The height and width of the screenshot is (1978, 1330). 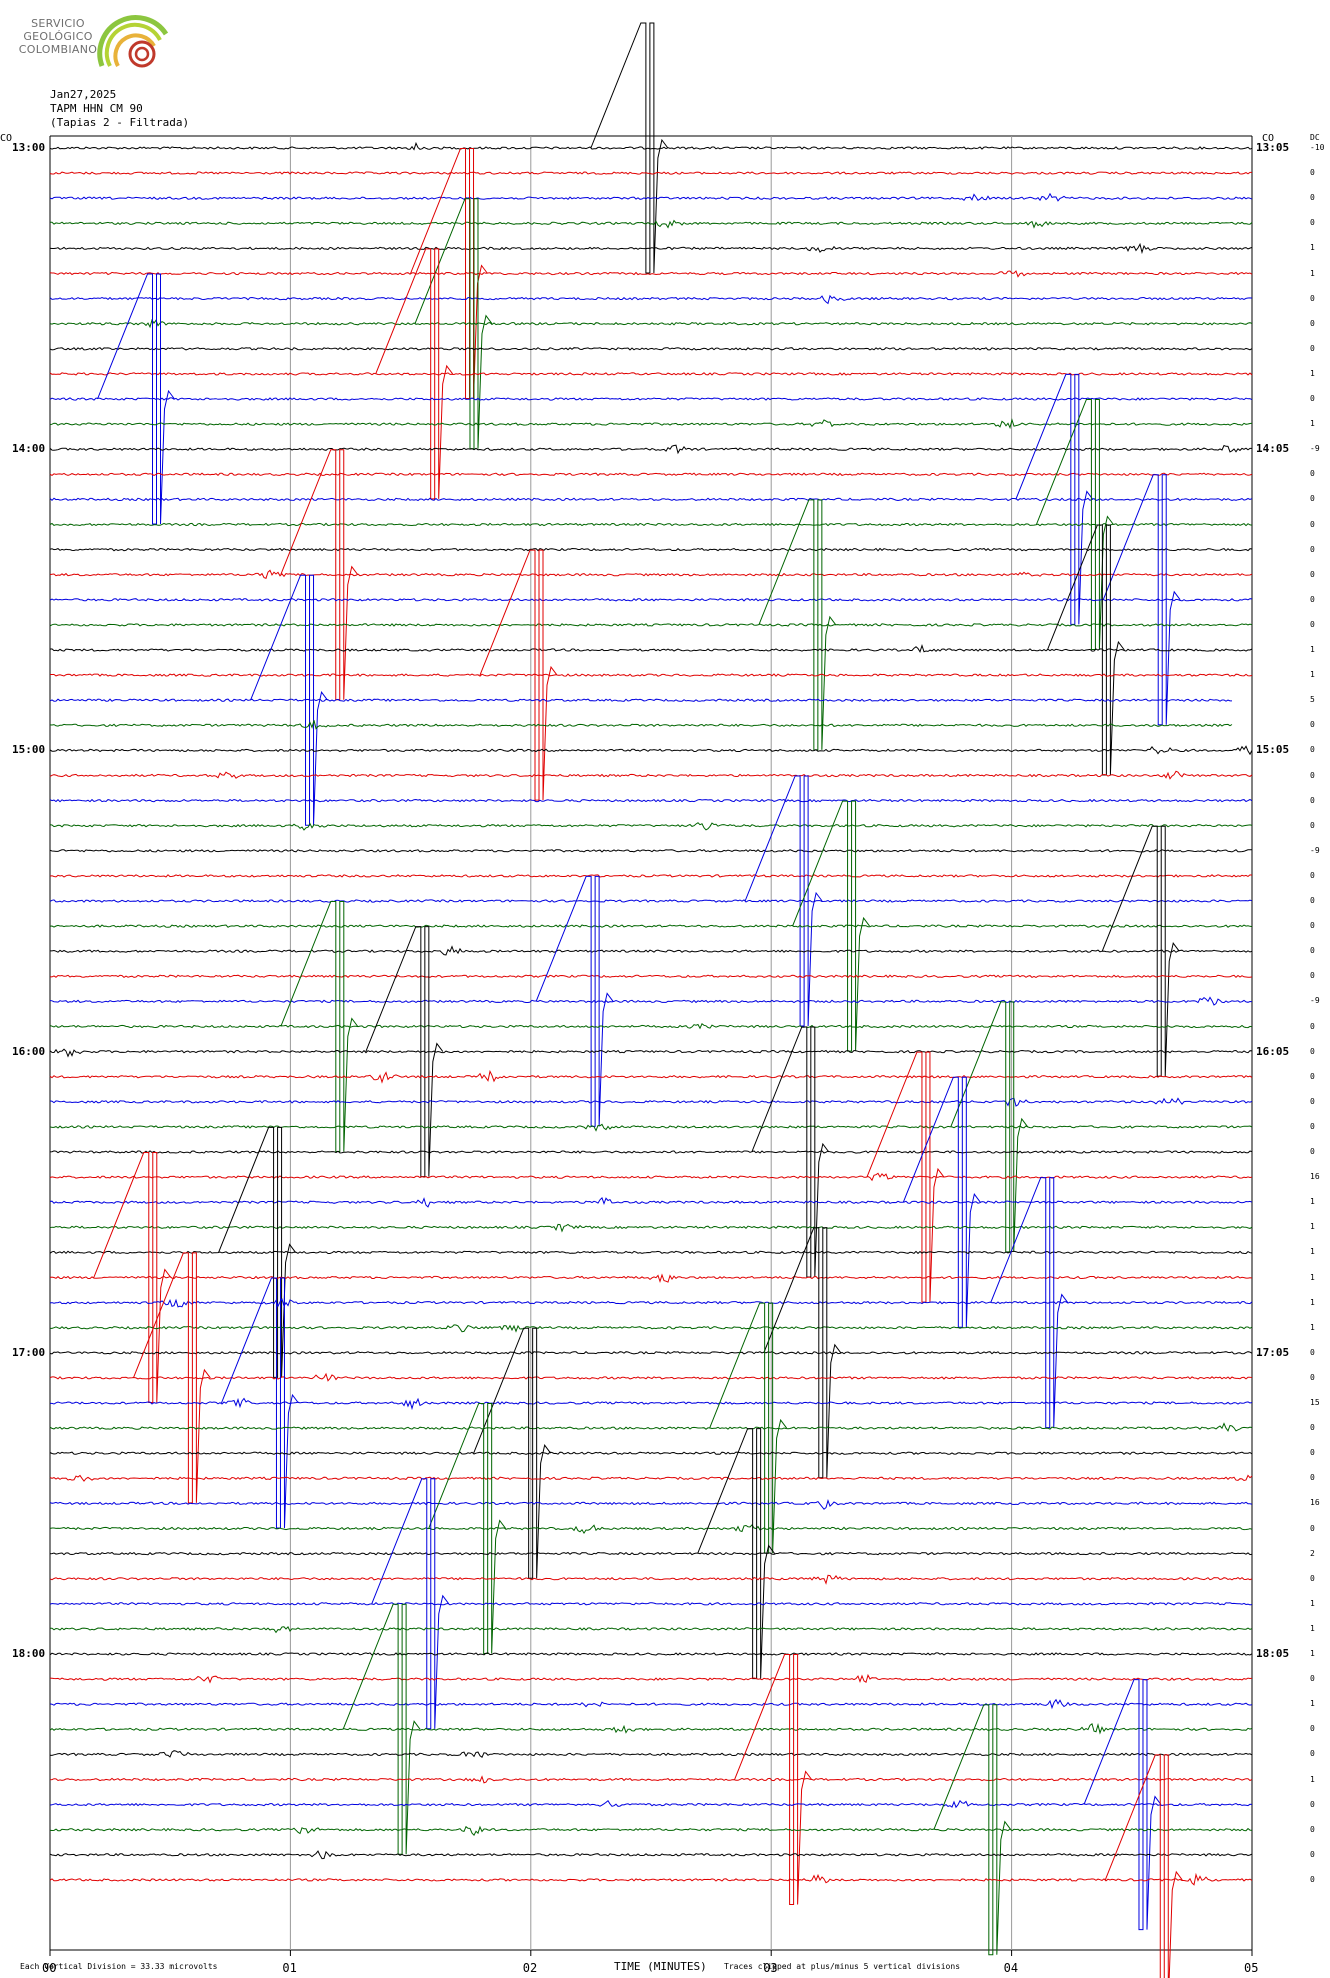 I want to click on dc-offset-label: -9, so click(x=1315, y=449).